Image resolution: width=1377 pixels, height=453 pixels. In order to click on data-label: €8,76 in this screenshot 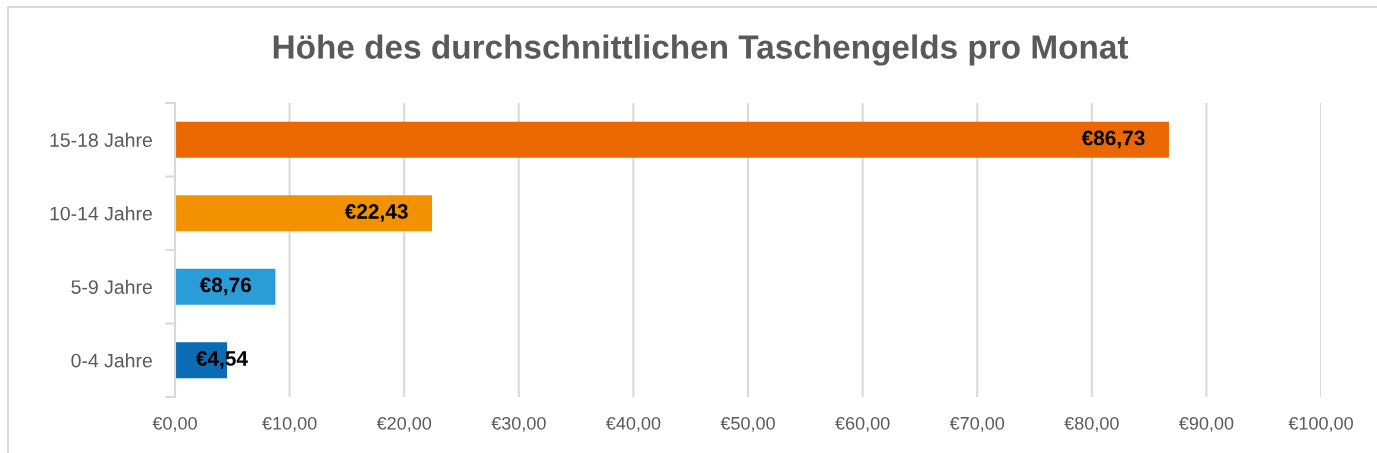, I will do `click(225, 286)`.